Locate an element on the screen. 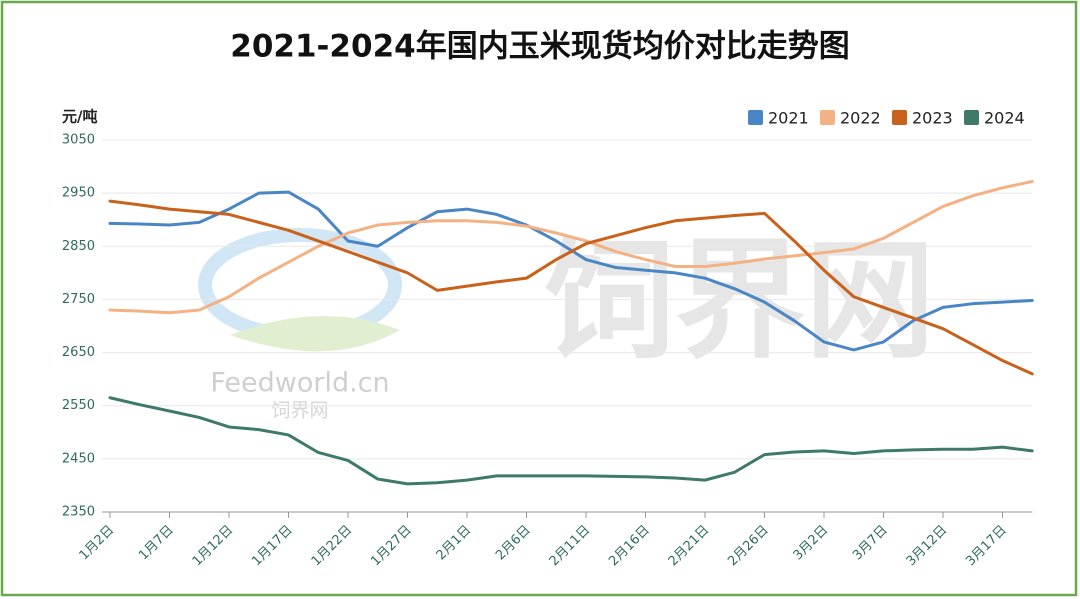  y-tick-label: 2450 is located at coordinates (78, 458).